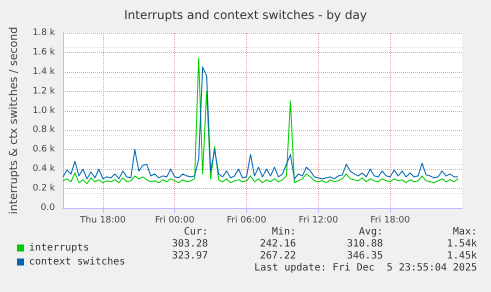  Describe the element at coordinates (44, 33) in the screenshot. I see `y-tick-label: 1.8 k` at that location.